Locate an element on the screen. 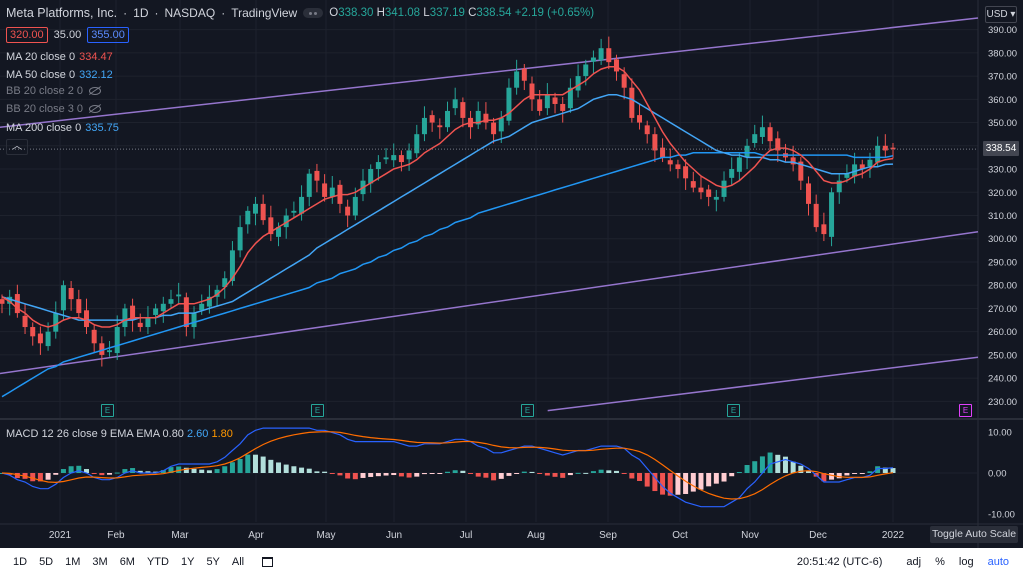  indicator-bb20-2: BB 20 close 2 0 is located at coordinates (54, 91).